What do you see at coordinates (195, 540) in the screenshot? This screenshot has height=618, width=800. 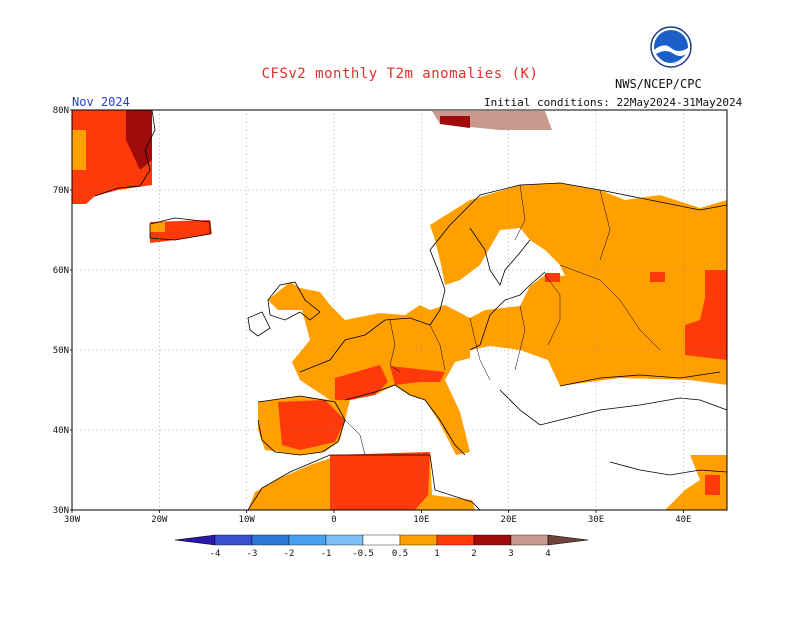 I see `colorbar-low-arrow` at bounding box center [195, 540].